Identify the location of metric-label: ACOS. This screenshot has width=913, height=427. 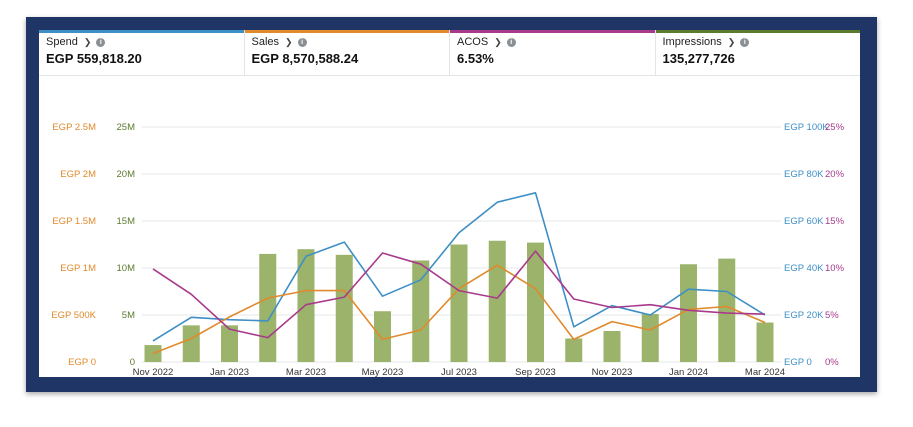
(473, 42).